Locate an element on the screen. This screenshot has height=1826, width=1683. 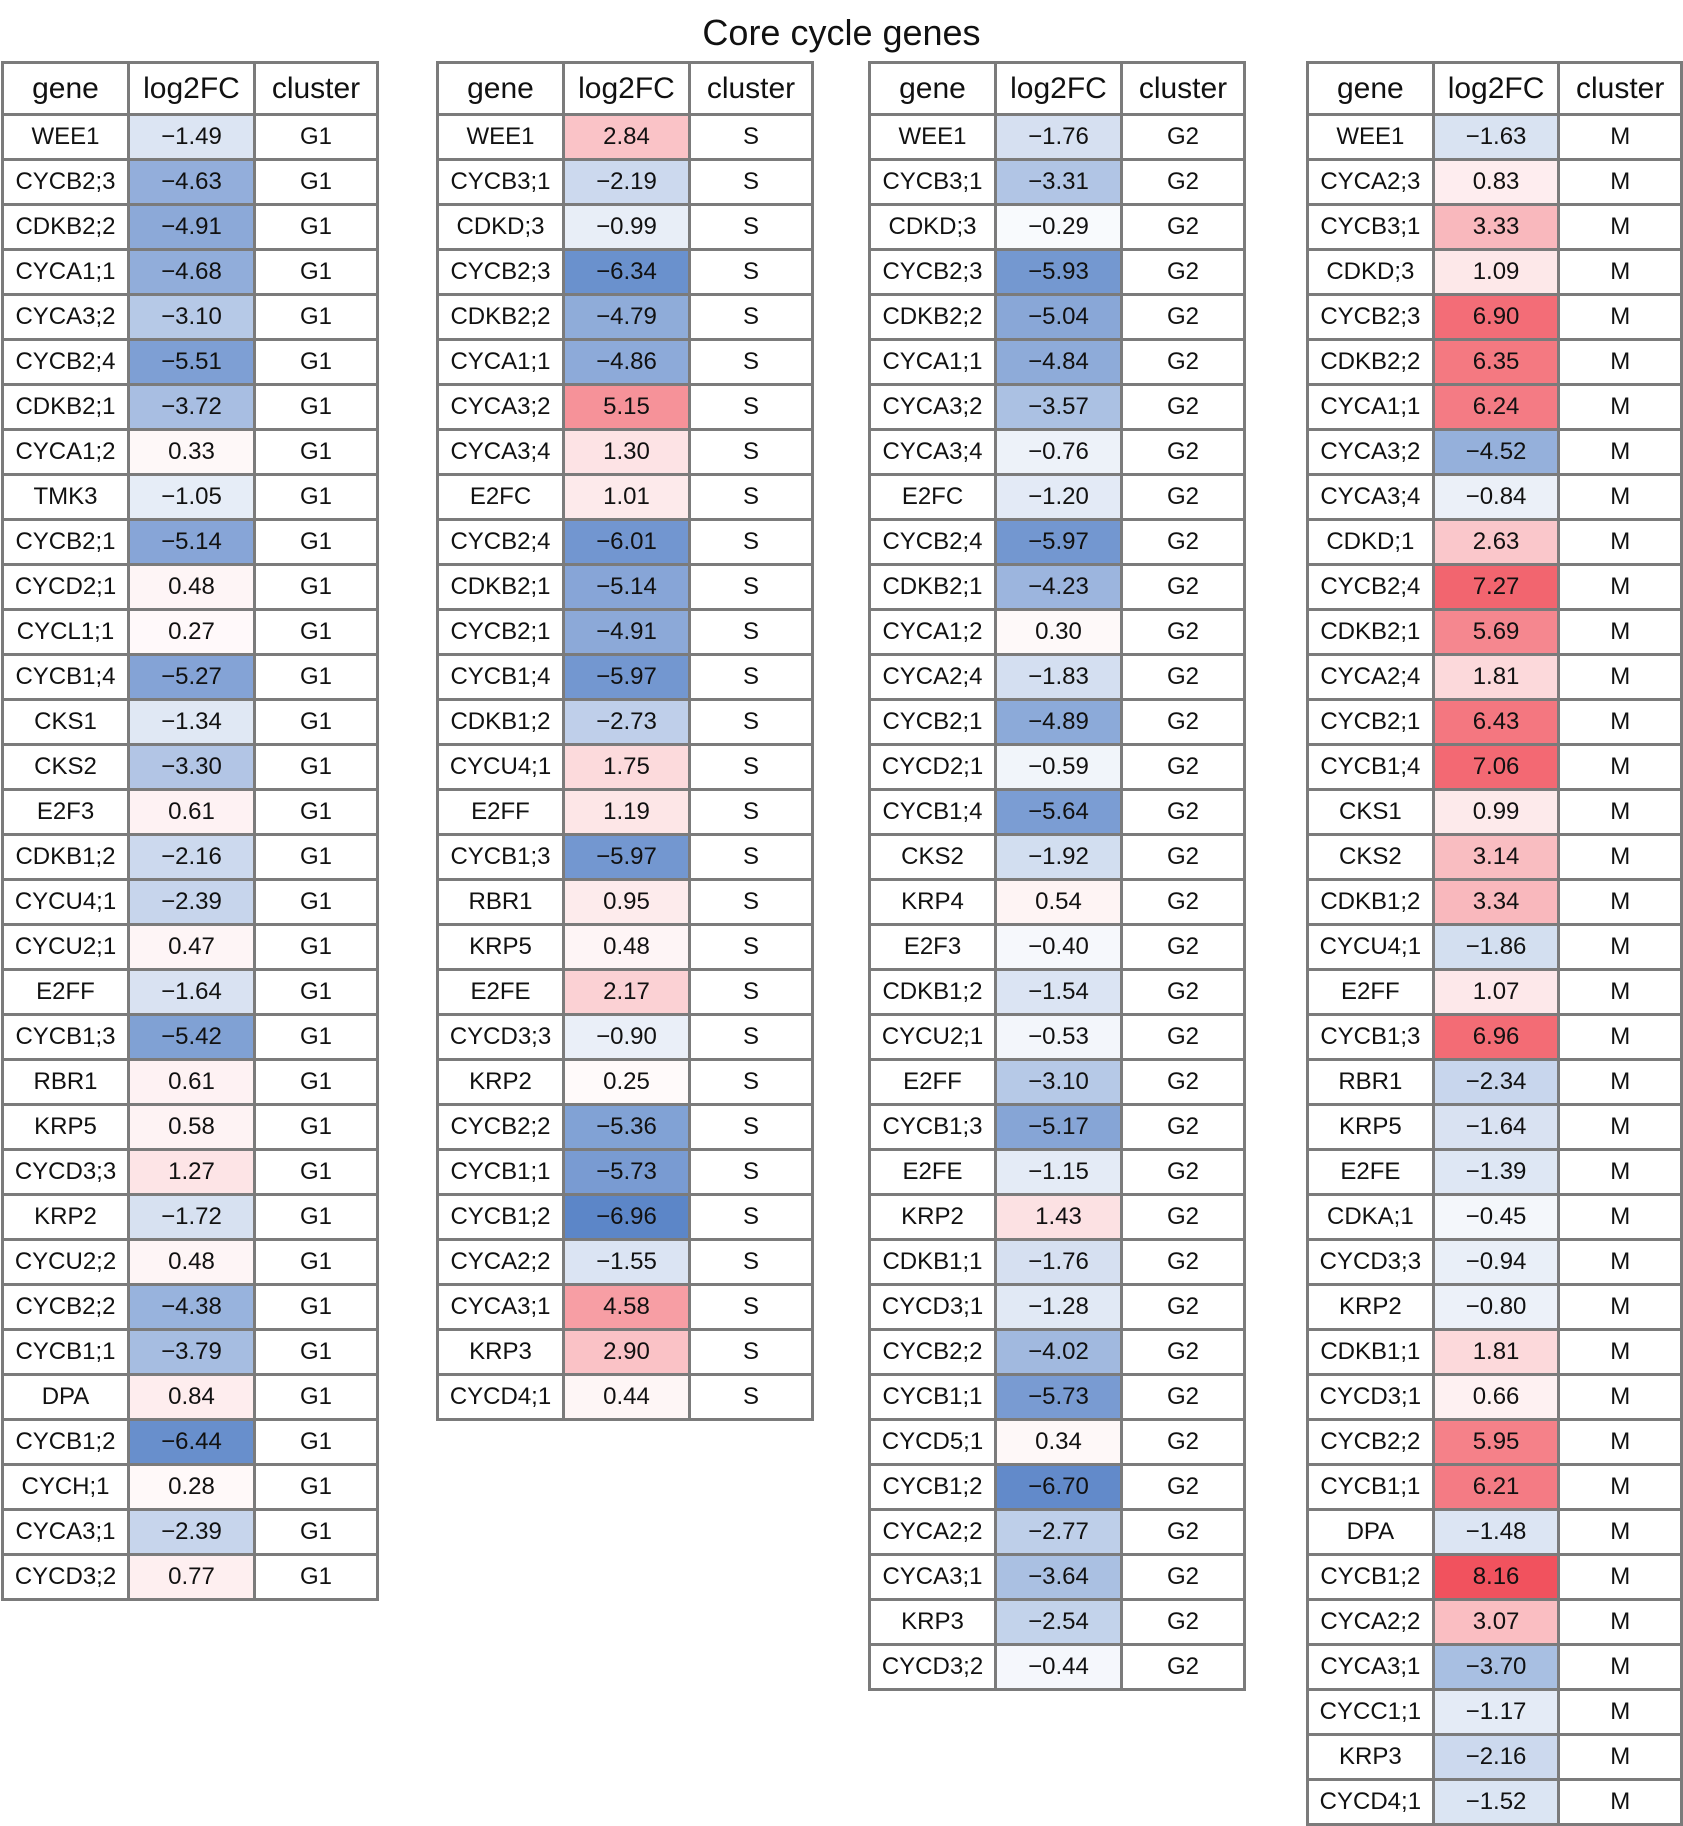
gene-cell: CYCD4;1 is located at coordinates (500, 1397).